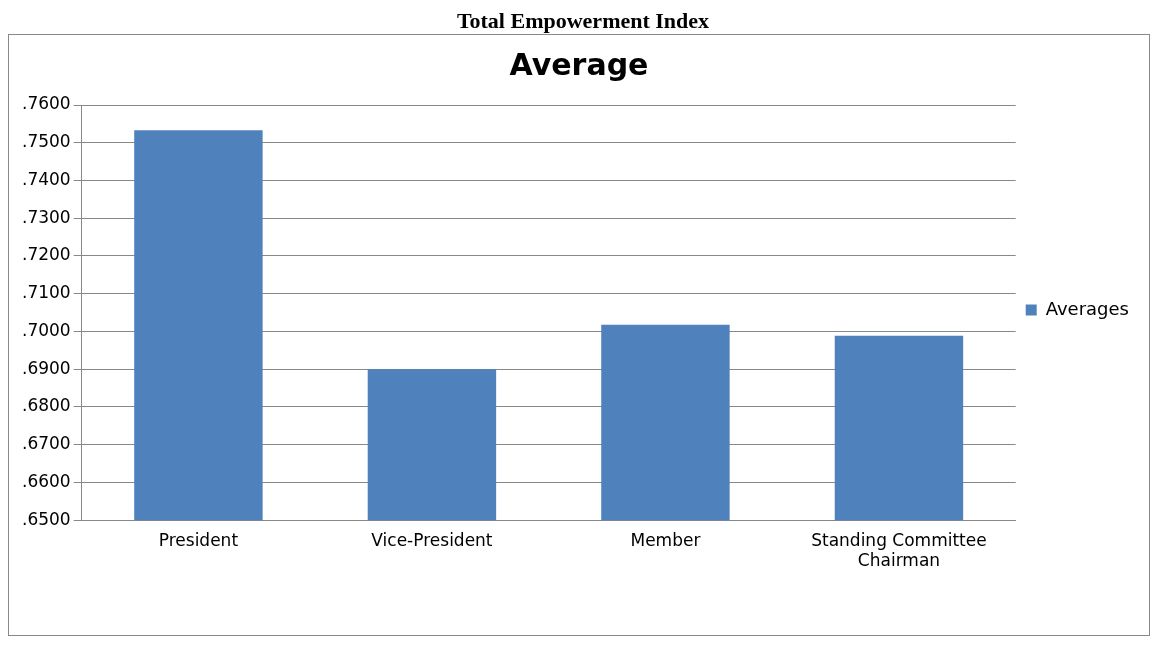  What do you see at coordinates (432, 539) in the screenshot?
I see `x-tick-label: Vice-President` at bounding box center [432, 539].